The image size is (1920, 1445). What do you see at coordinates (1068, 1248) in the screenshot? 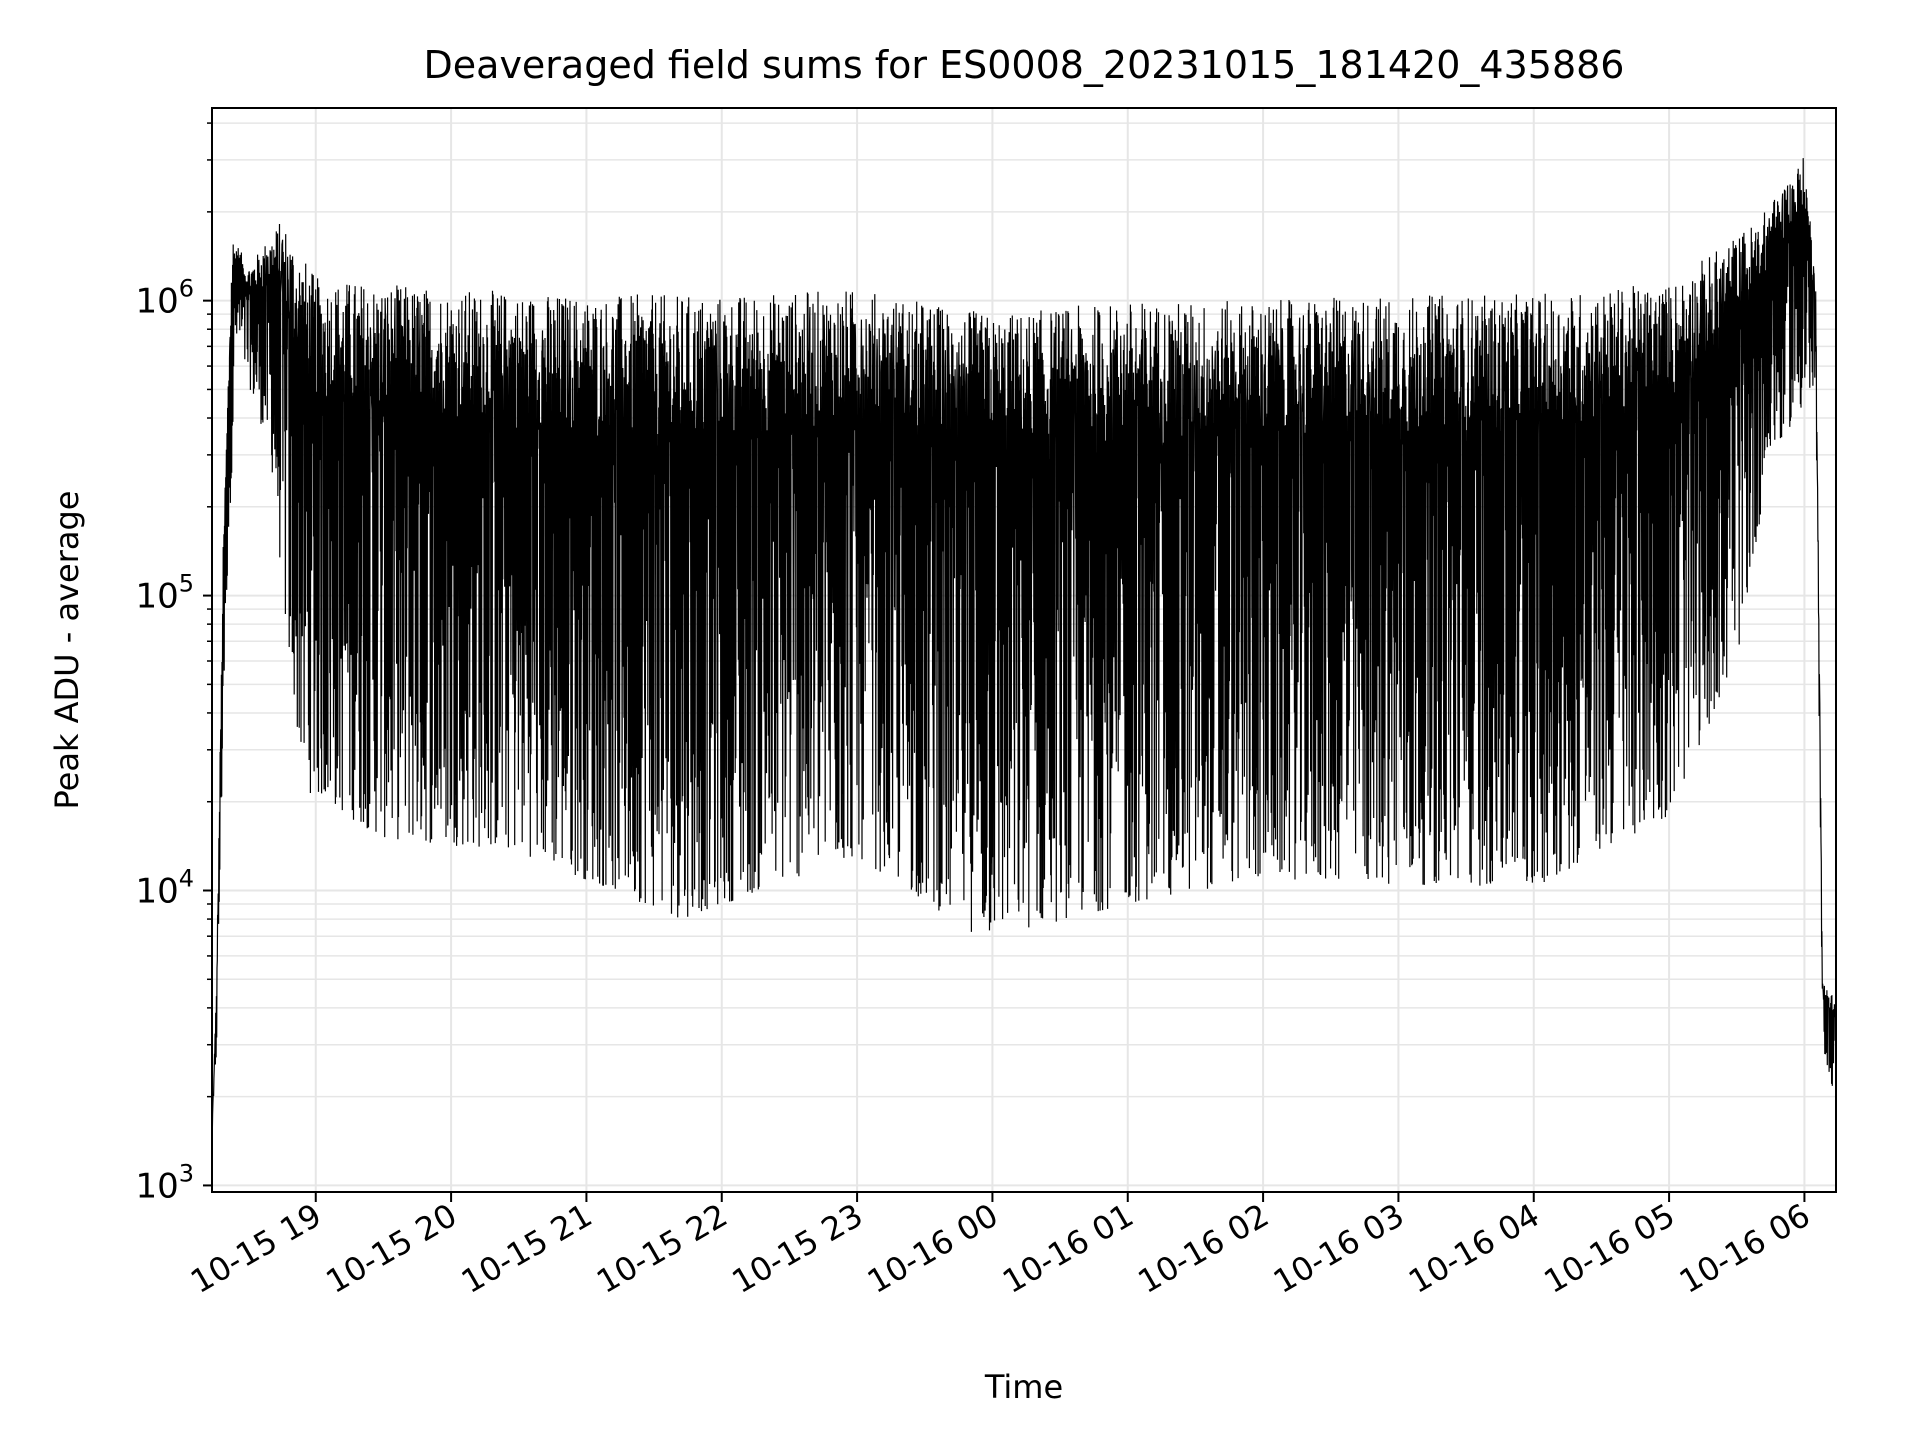
I see `x-tick-label: 10-16 01` at bounding box center [1068, 1248].